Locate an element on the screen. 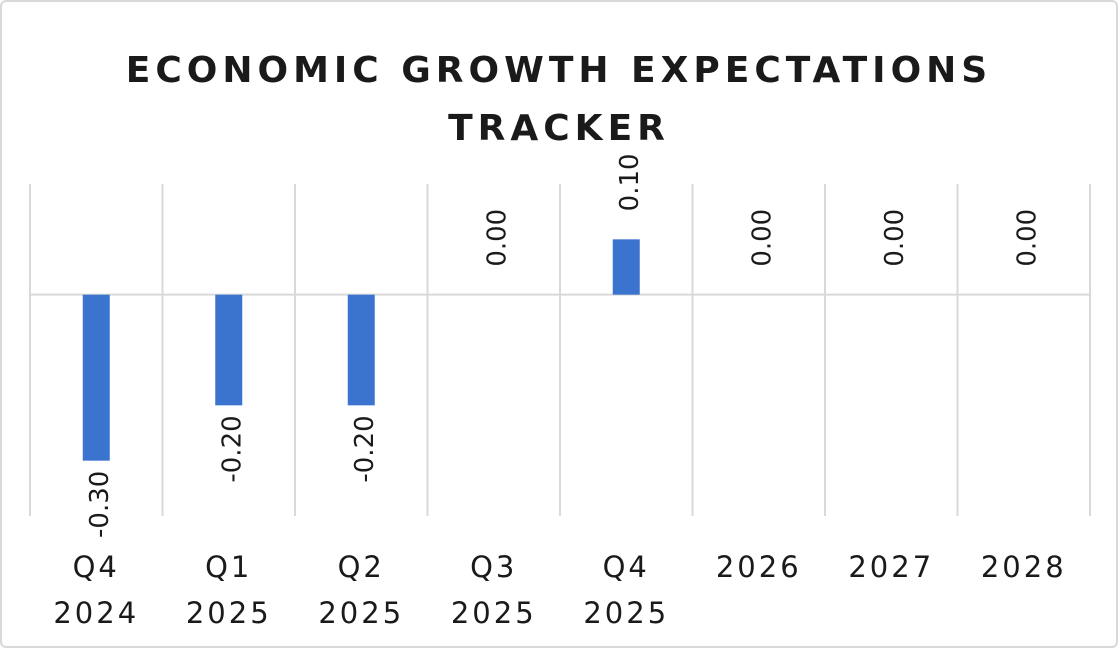 Image resolution: width=1118 pixels, height=648 pixels. chart-title: ECONOMIC GROWTH EXPECTATIONS TRACKER is located at coordinates (559, 99).